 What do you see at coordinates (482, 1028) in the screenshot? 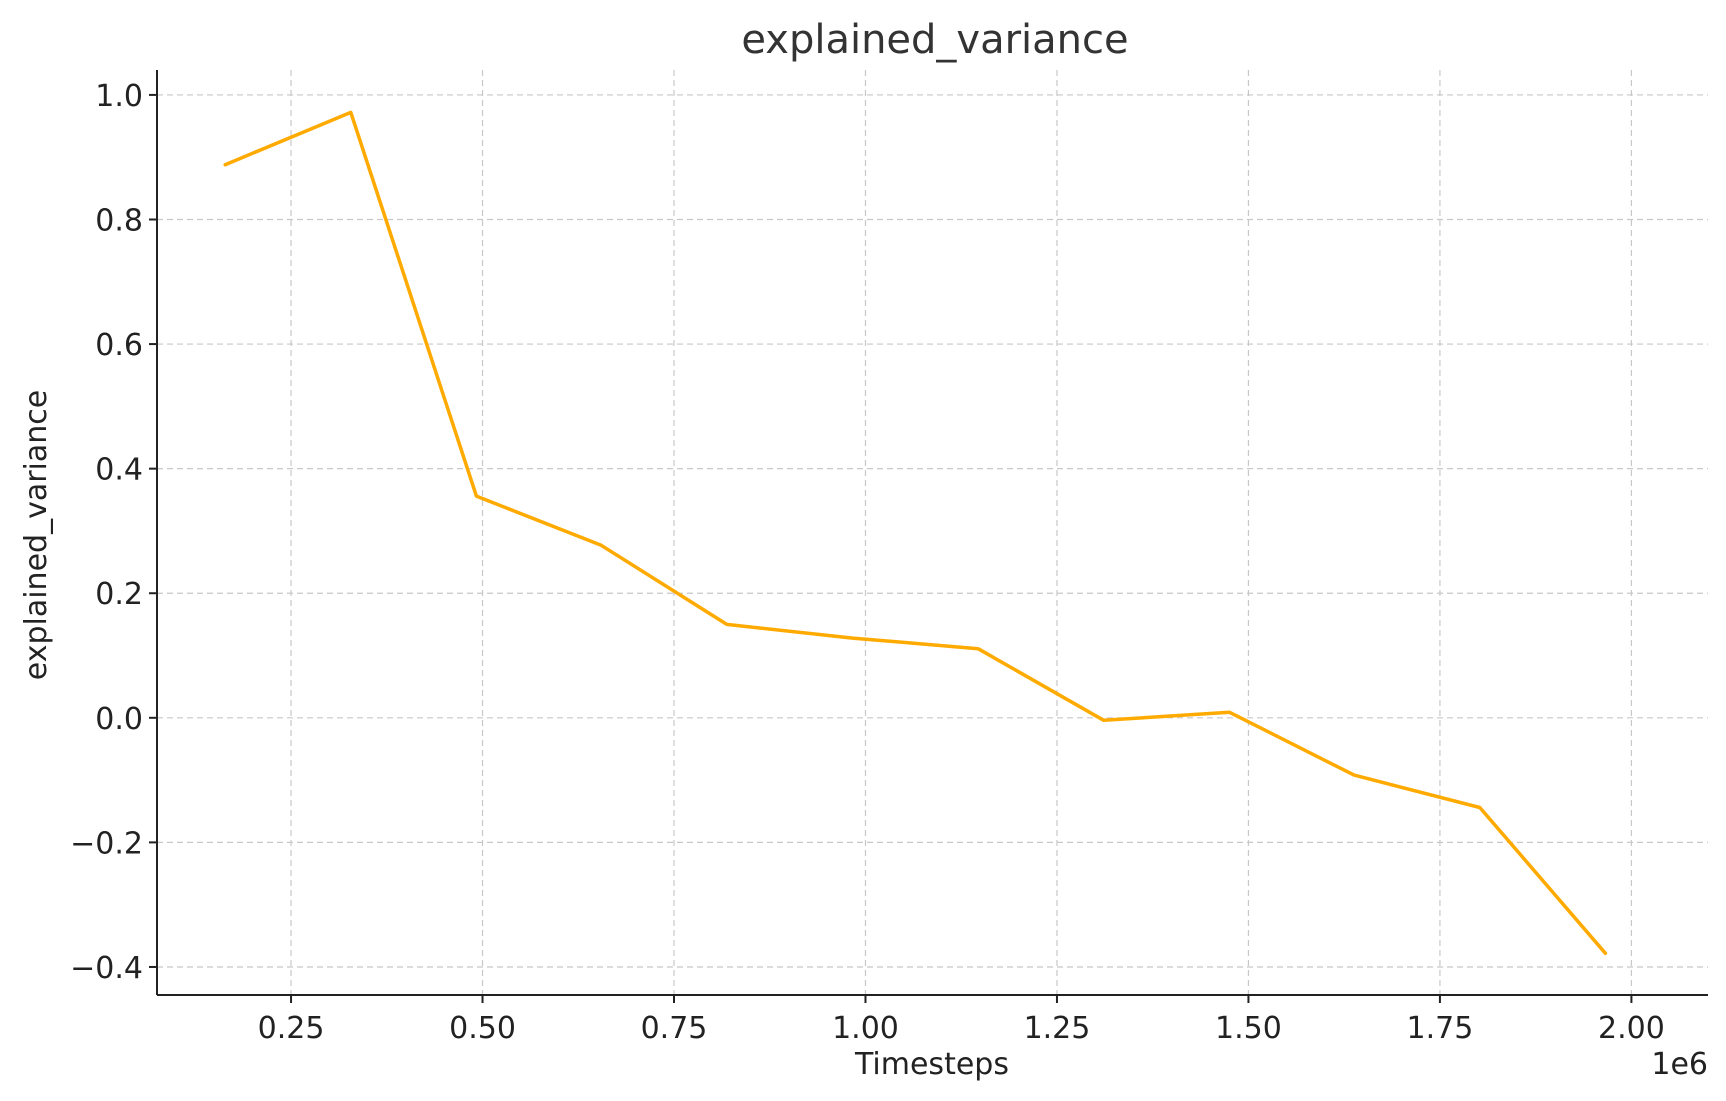
I see `x-tick-label: 0.50` at bounding box center [482, 1028].